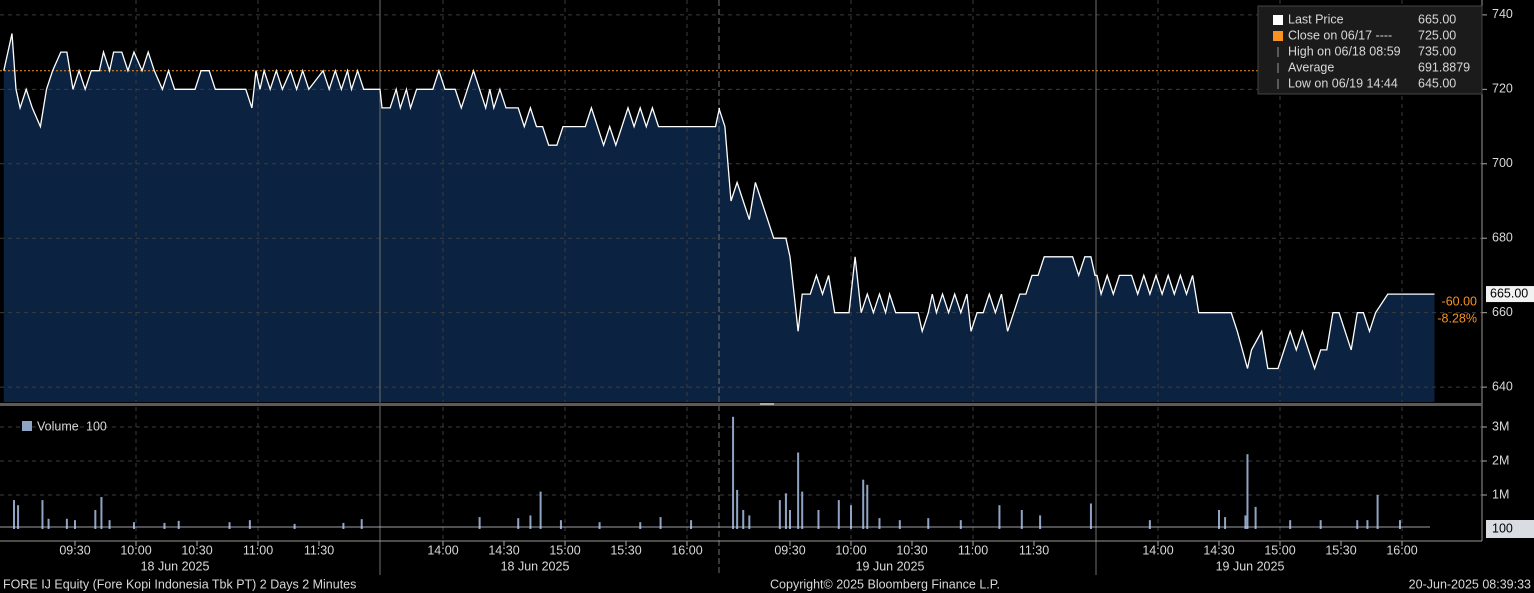 The image size is (1534, 593). Describe the element at coordinates (1437, 51) in the screenshot. I see `legend-value: 735.00` at that location.